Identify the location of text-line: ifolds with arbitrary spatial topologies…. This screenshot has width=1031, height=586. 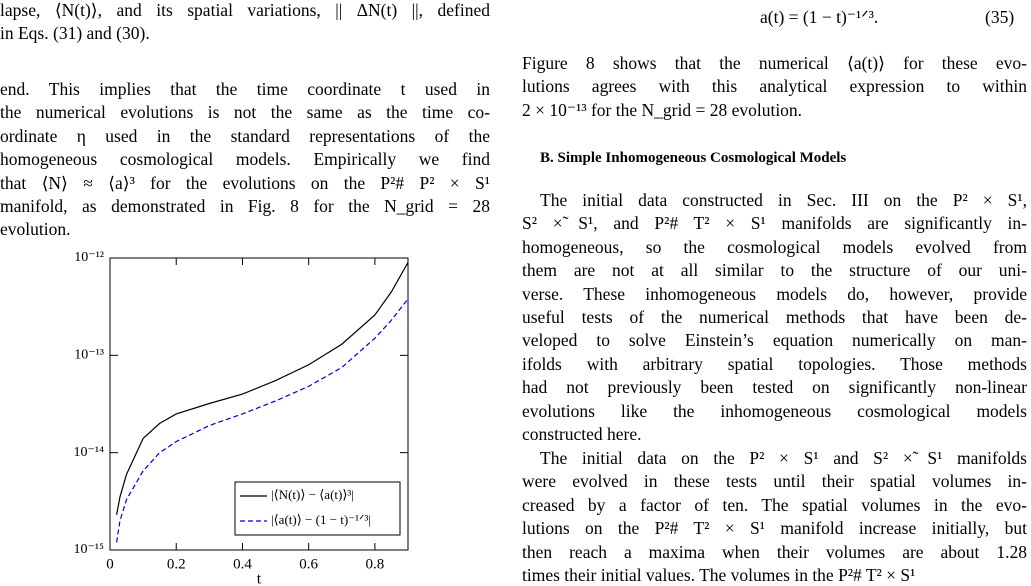
(774, 363).